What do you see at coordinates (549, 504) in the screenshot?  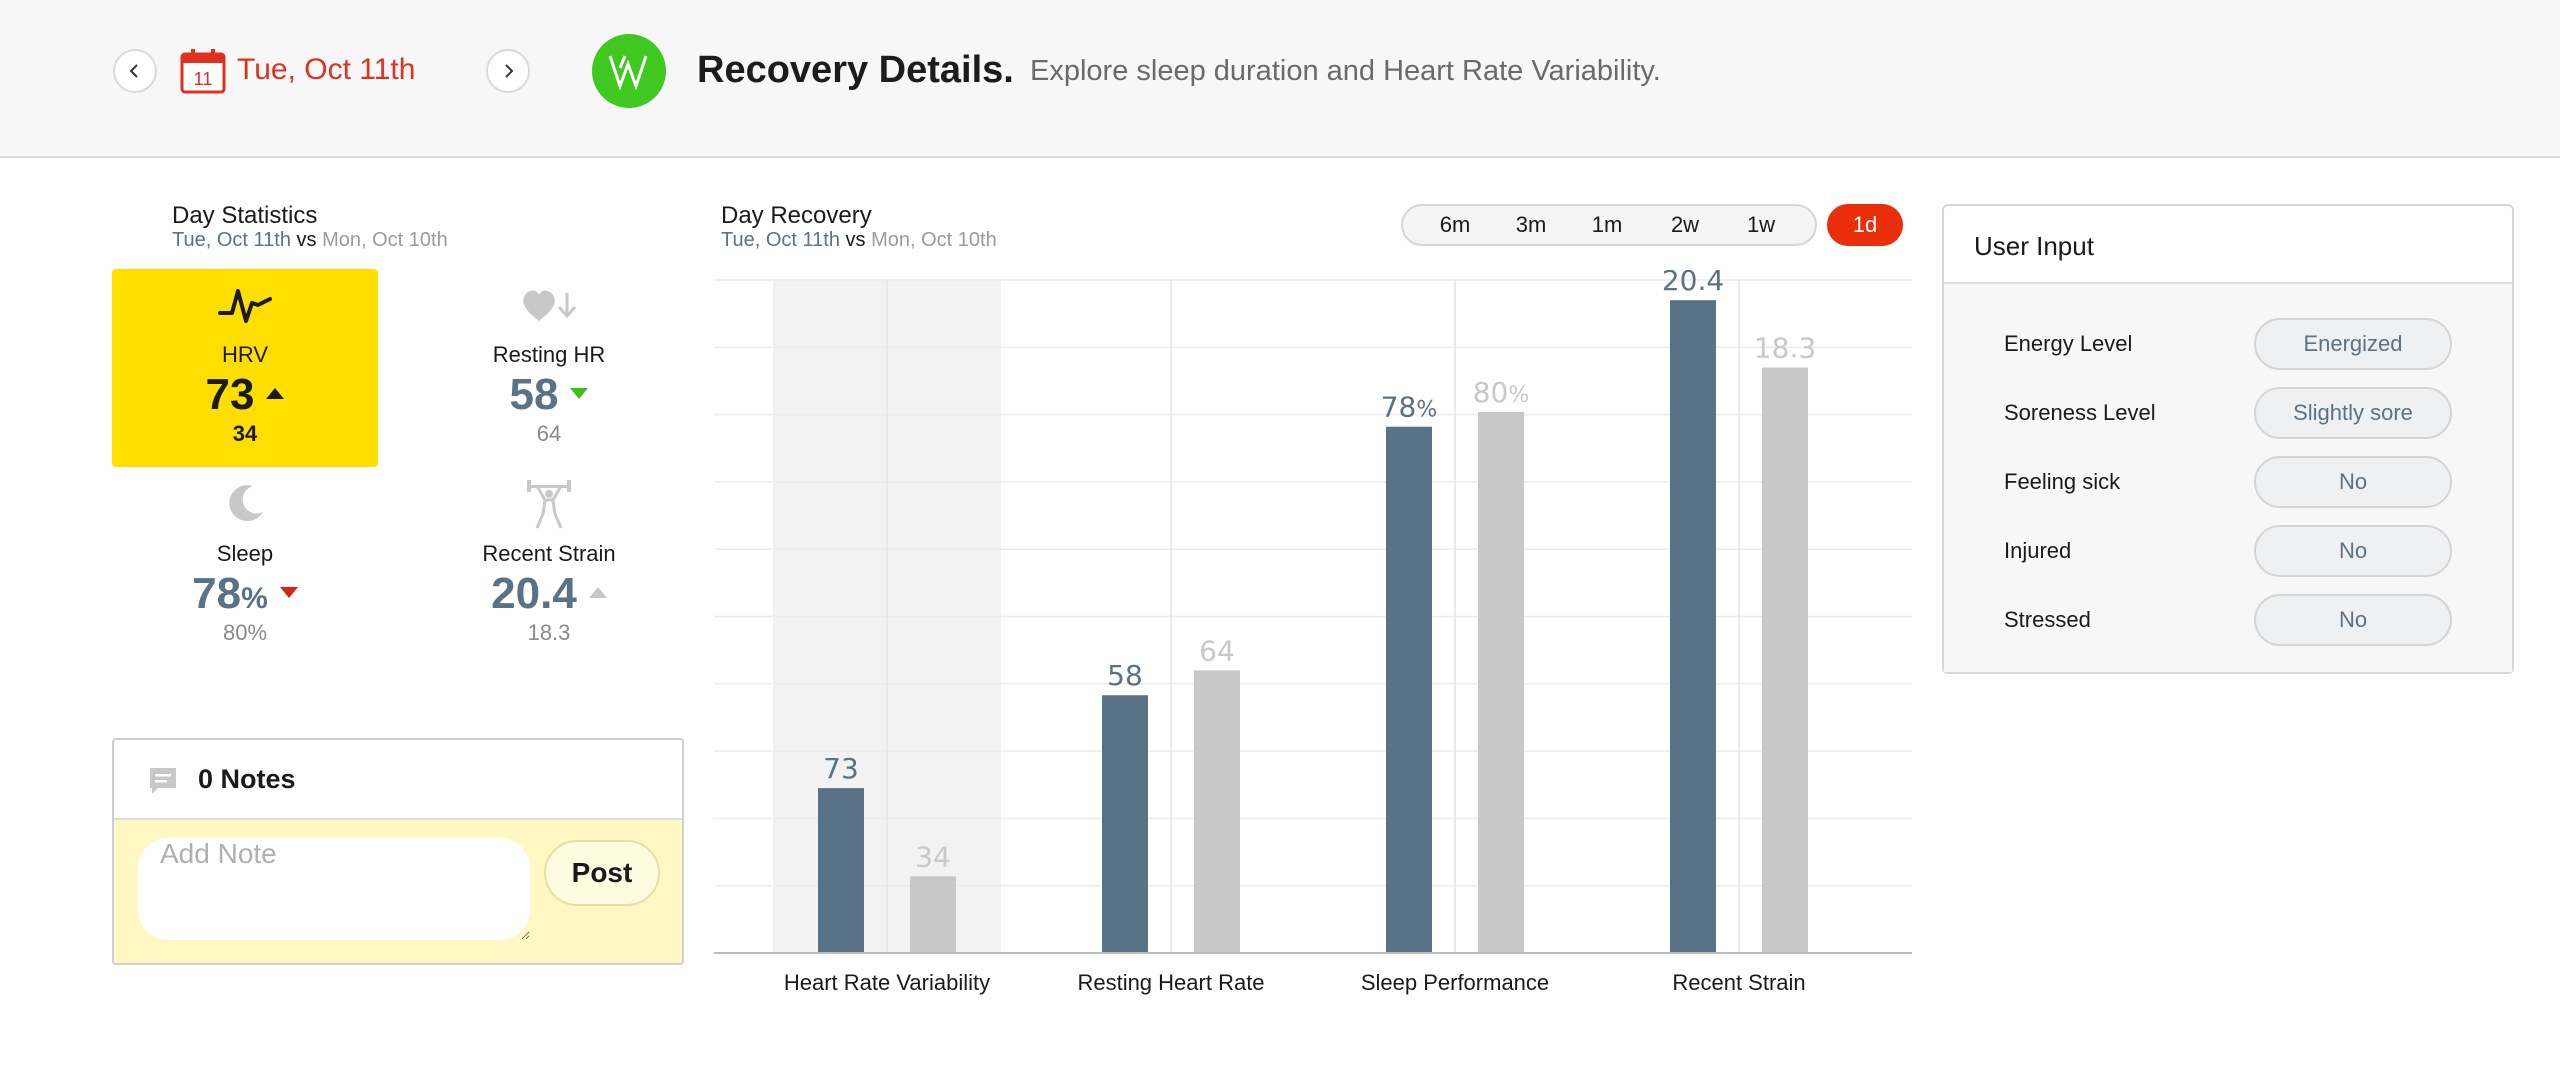 I see `weightlifter-icon` at bounding box center [549, 504].